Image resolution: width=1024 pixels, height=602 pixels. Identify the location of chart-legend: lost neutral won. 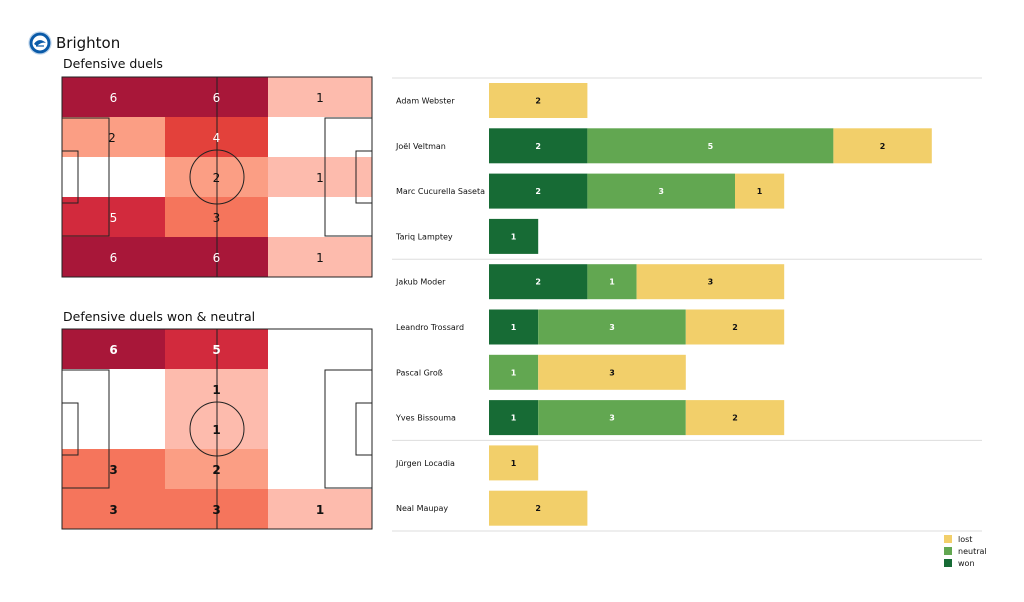
(965, 551).